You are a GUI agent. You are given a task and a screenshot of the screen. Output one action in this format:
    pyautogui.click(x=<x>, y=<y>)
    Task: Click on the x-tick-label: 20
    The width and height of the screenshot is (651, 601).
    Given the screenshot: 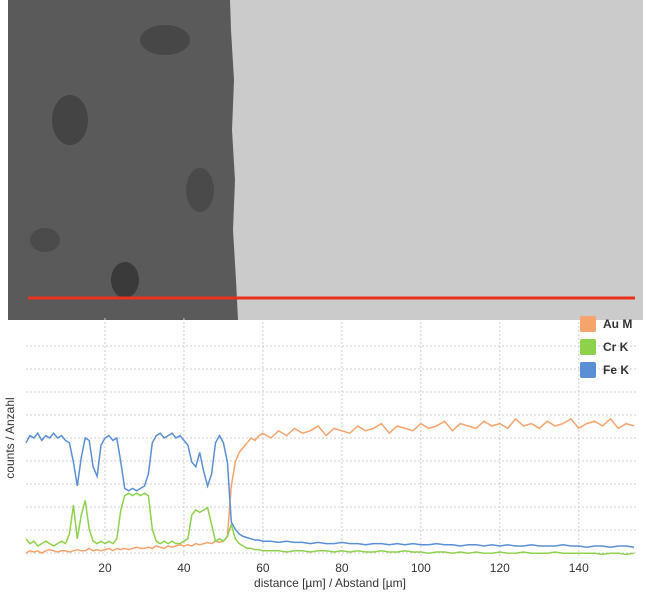 What is the action you would take?
    pyautogui.click(x=105, y=568)
    